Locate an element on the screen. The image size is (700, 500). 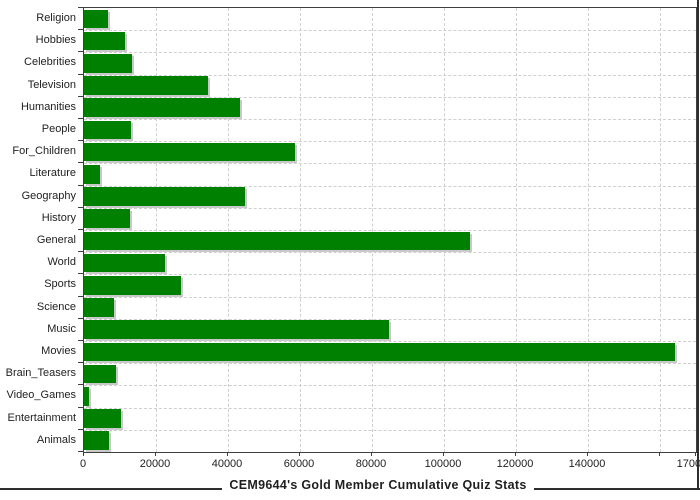
y-axis-label: General is located at coordinates (56, 240).